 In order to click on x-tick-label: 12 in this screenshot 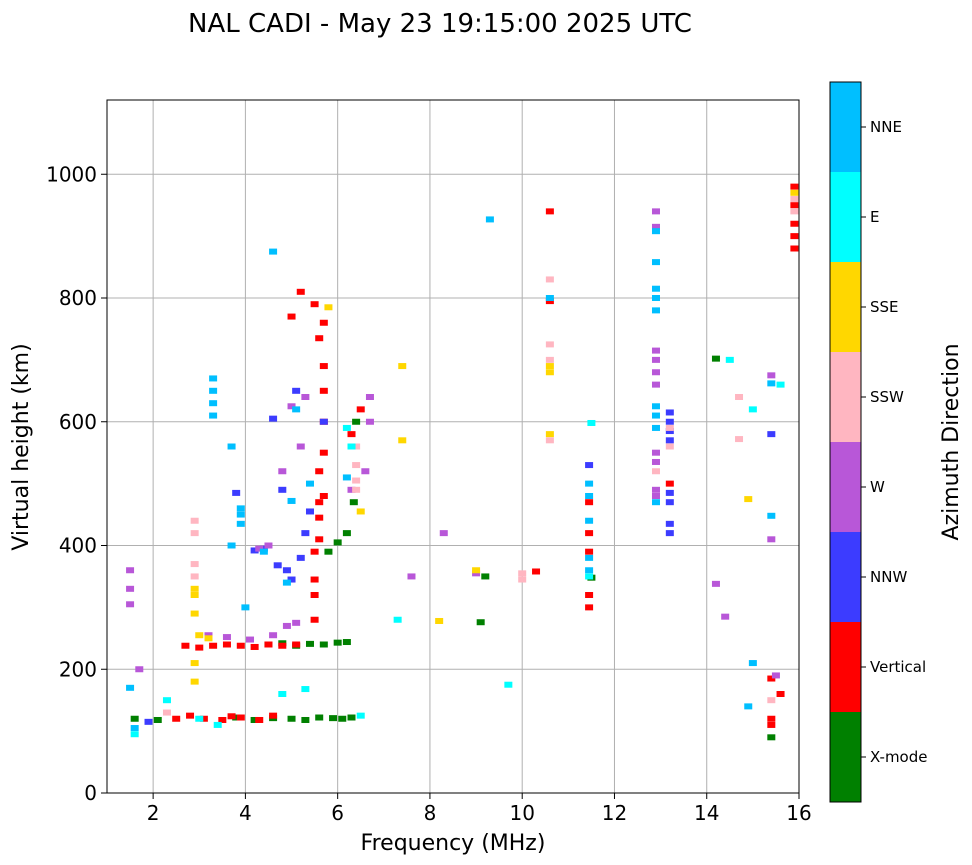, I will do `click(614, 813)`.